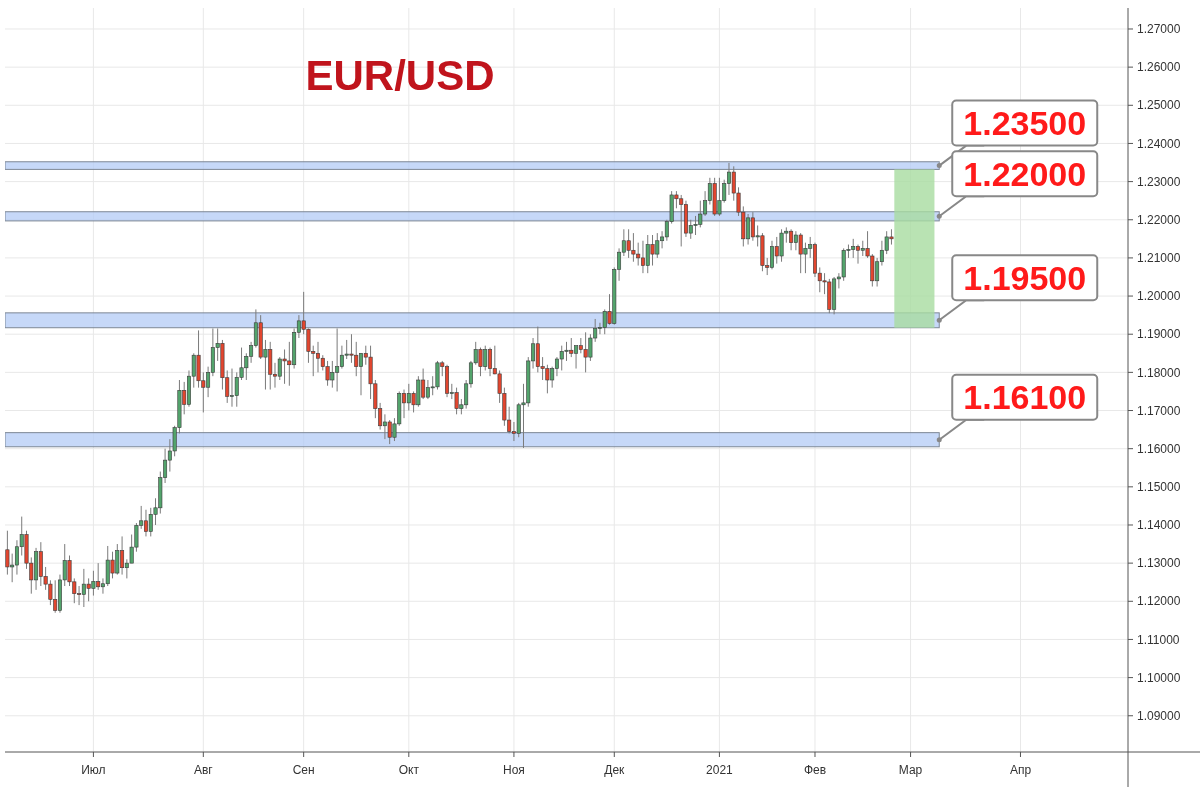  Describe the element at coordinates (1159, 105) in the screenshot. I see `y-tick-label: 1.25000` at that location.